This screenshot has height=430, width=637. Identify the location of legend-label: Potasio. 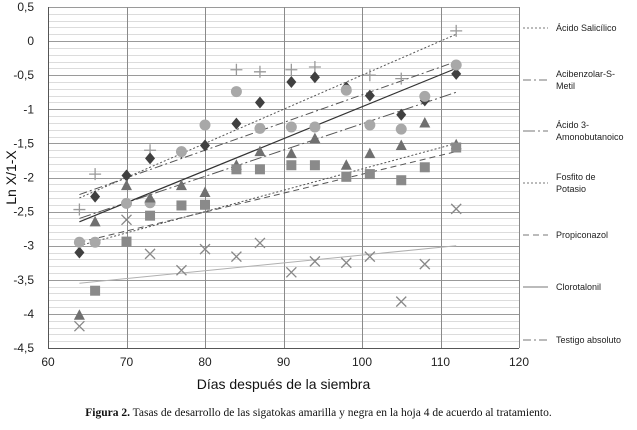
(571, 189).